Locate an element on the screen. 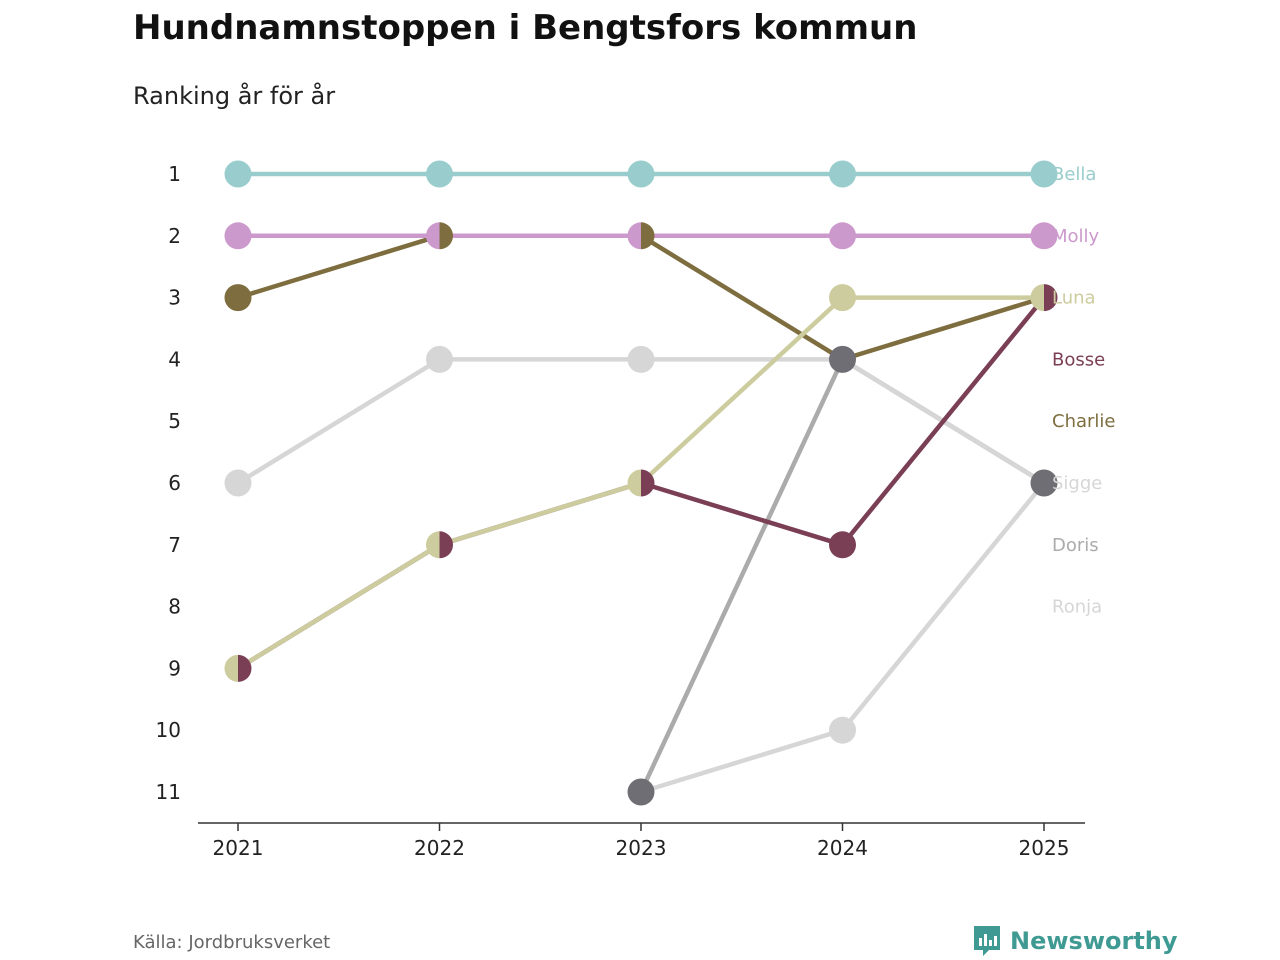 The image size is (1280, 960). y-tick-label: 7 is located at coordinates (174, 545).